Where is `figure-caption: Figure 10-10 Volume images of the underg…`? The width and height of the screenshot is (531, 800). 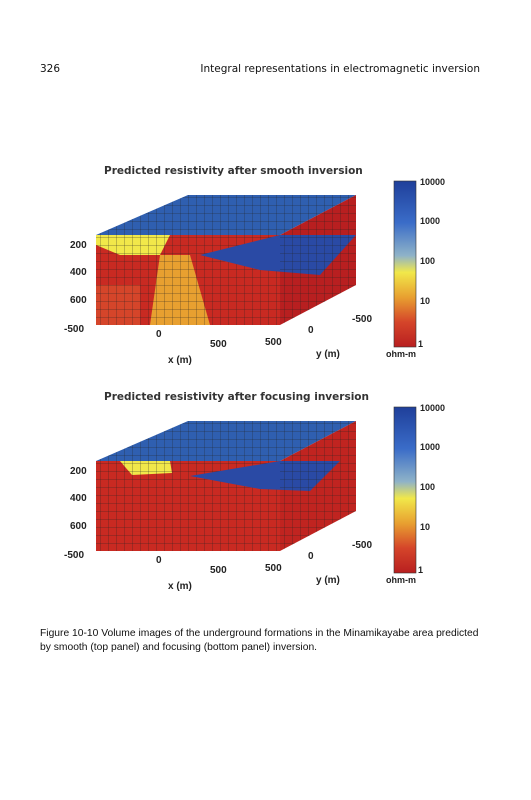
figure-caption: Figure 10-10 Volume images of the underg… is located at coordinates (259, 640).